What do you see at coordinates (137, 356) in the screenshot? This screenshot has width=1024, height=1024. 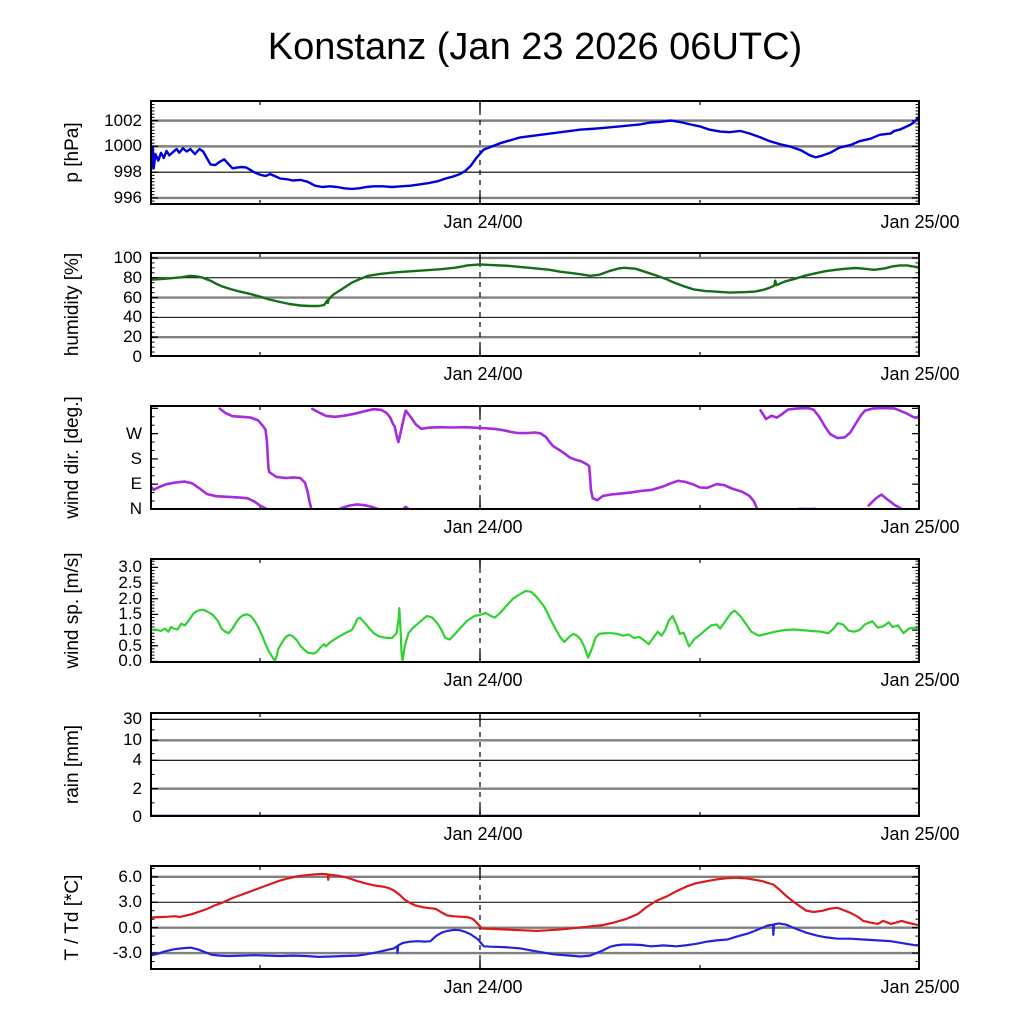 I see `humidity-ytick-label: 0` at bounding box center [137, 356].